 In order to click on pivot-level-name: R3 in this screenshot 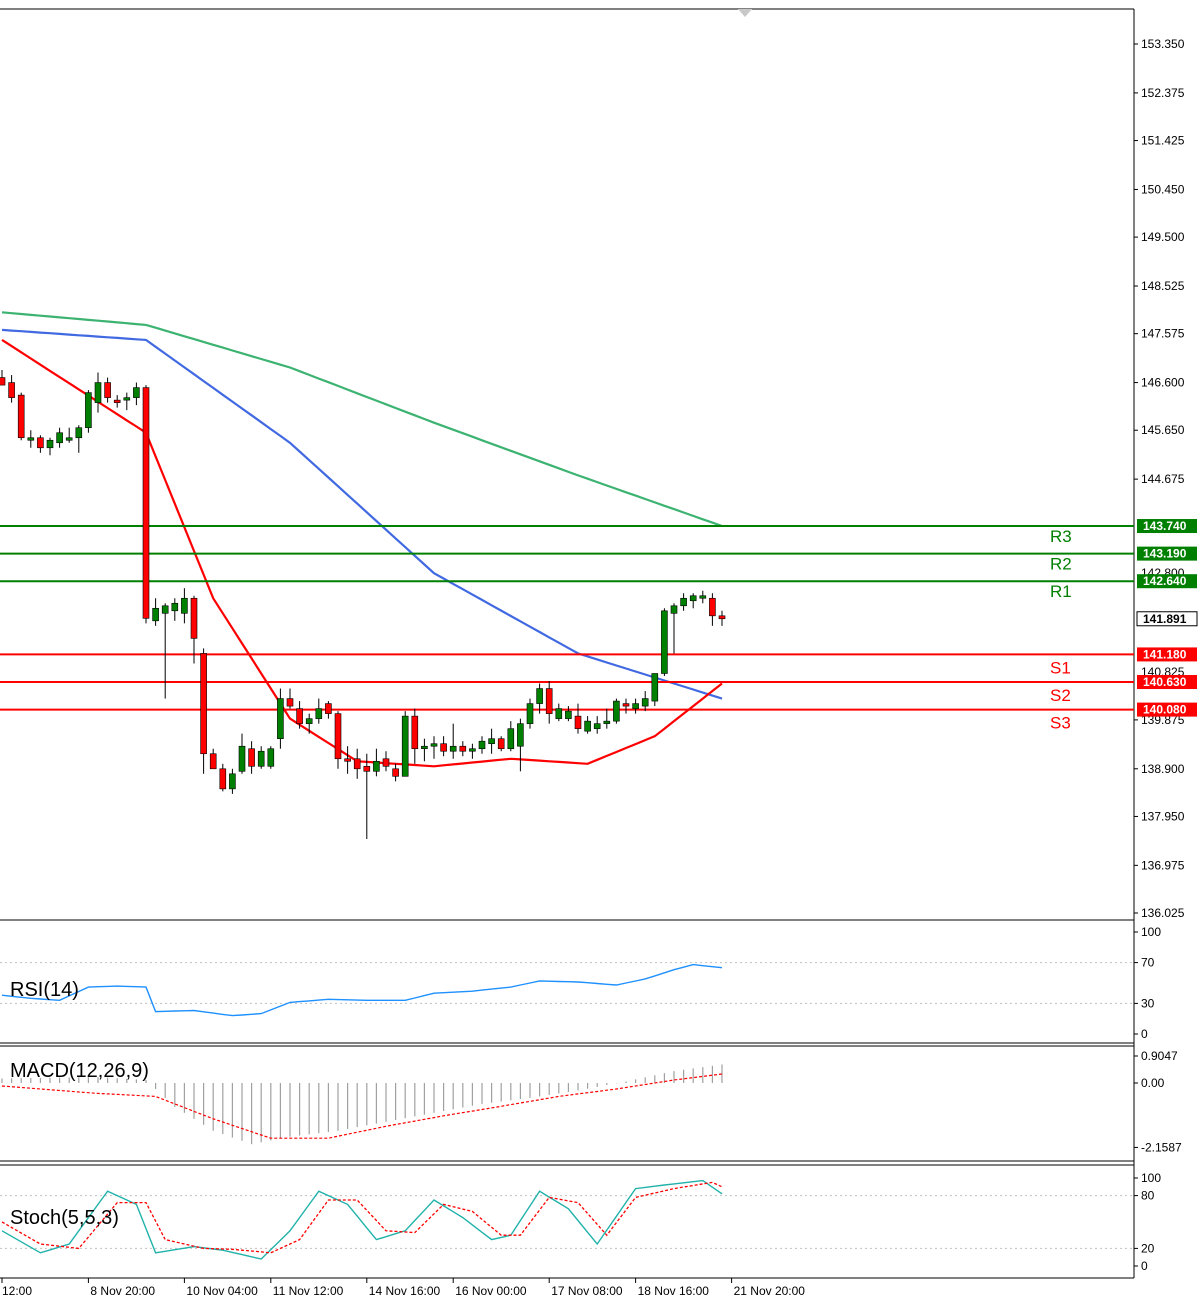, I will do `click(1061, 536)`.